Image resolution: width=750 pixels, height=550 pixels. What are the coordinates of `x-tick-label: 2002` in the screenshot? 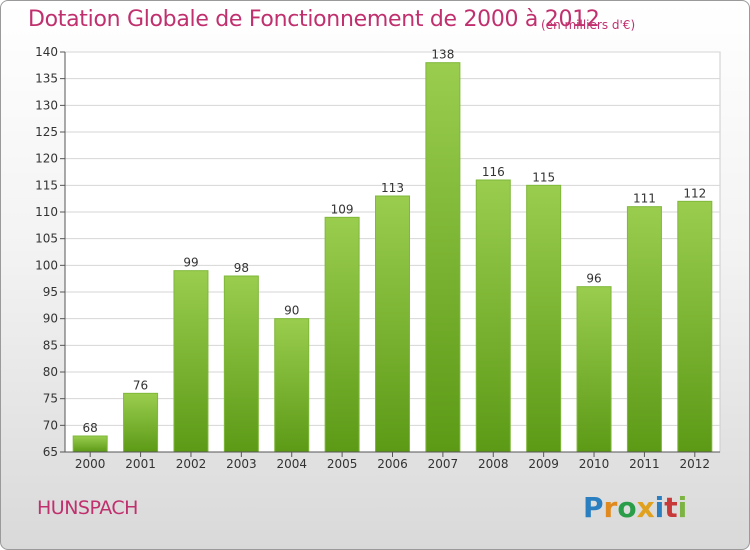 It's located at (191, 464).